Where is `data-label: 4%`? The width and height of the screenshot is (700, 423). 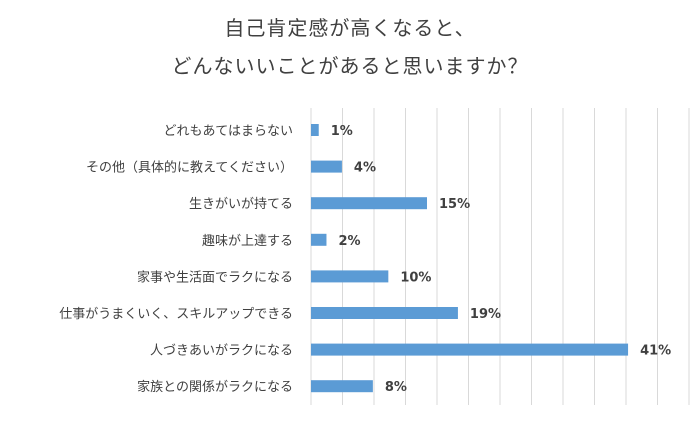 data-label: 4% is located at coordinates (365, 168).